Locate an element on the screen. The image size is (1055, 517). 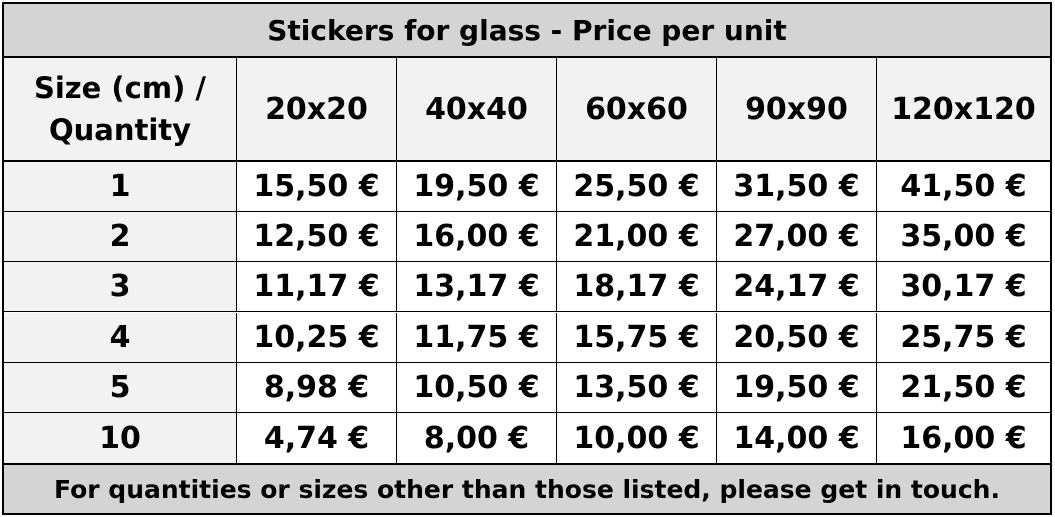
size-header: 120x120 is located at coordinates (963, 109).